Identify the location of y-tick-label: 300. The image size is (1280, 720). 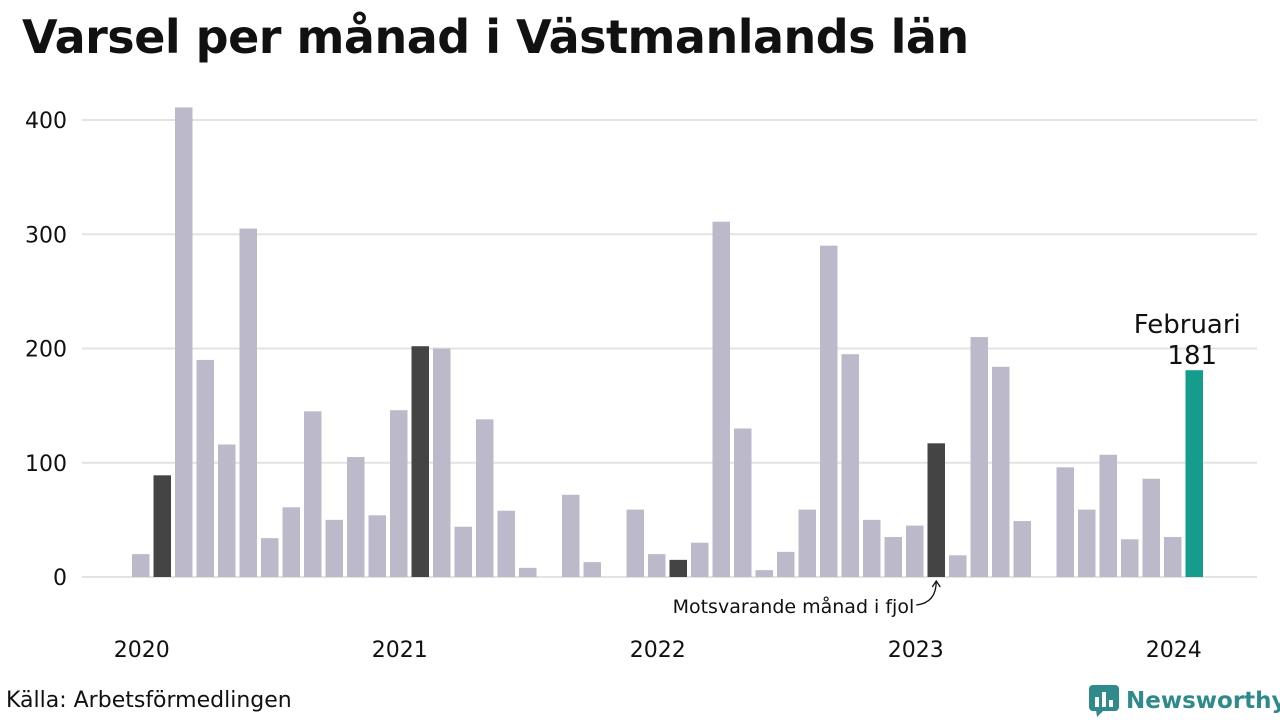
(46, 235).